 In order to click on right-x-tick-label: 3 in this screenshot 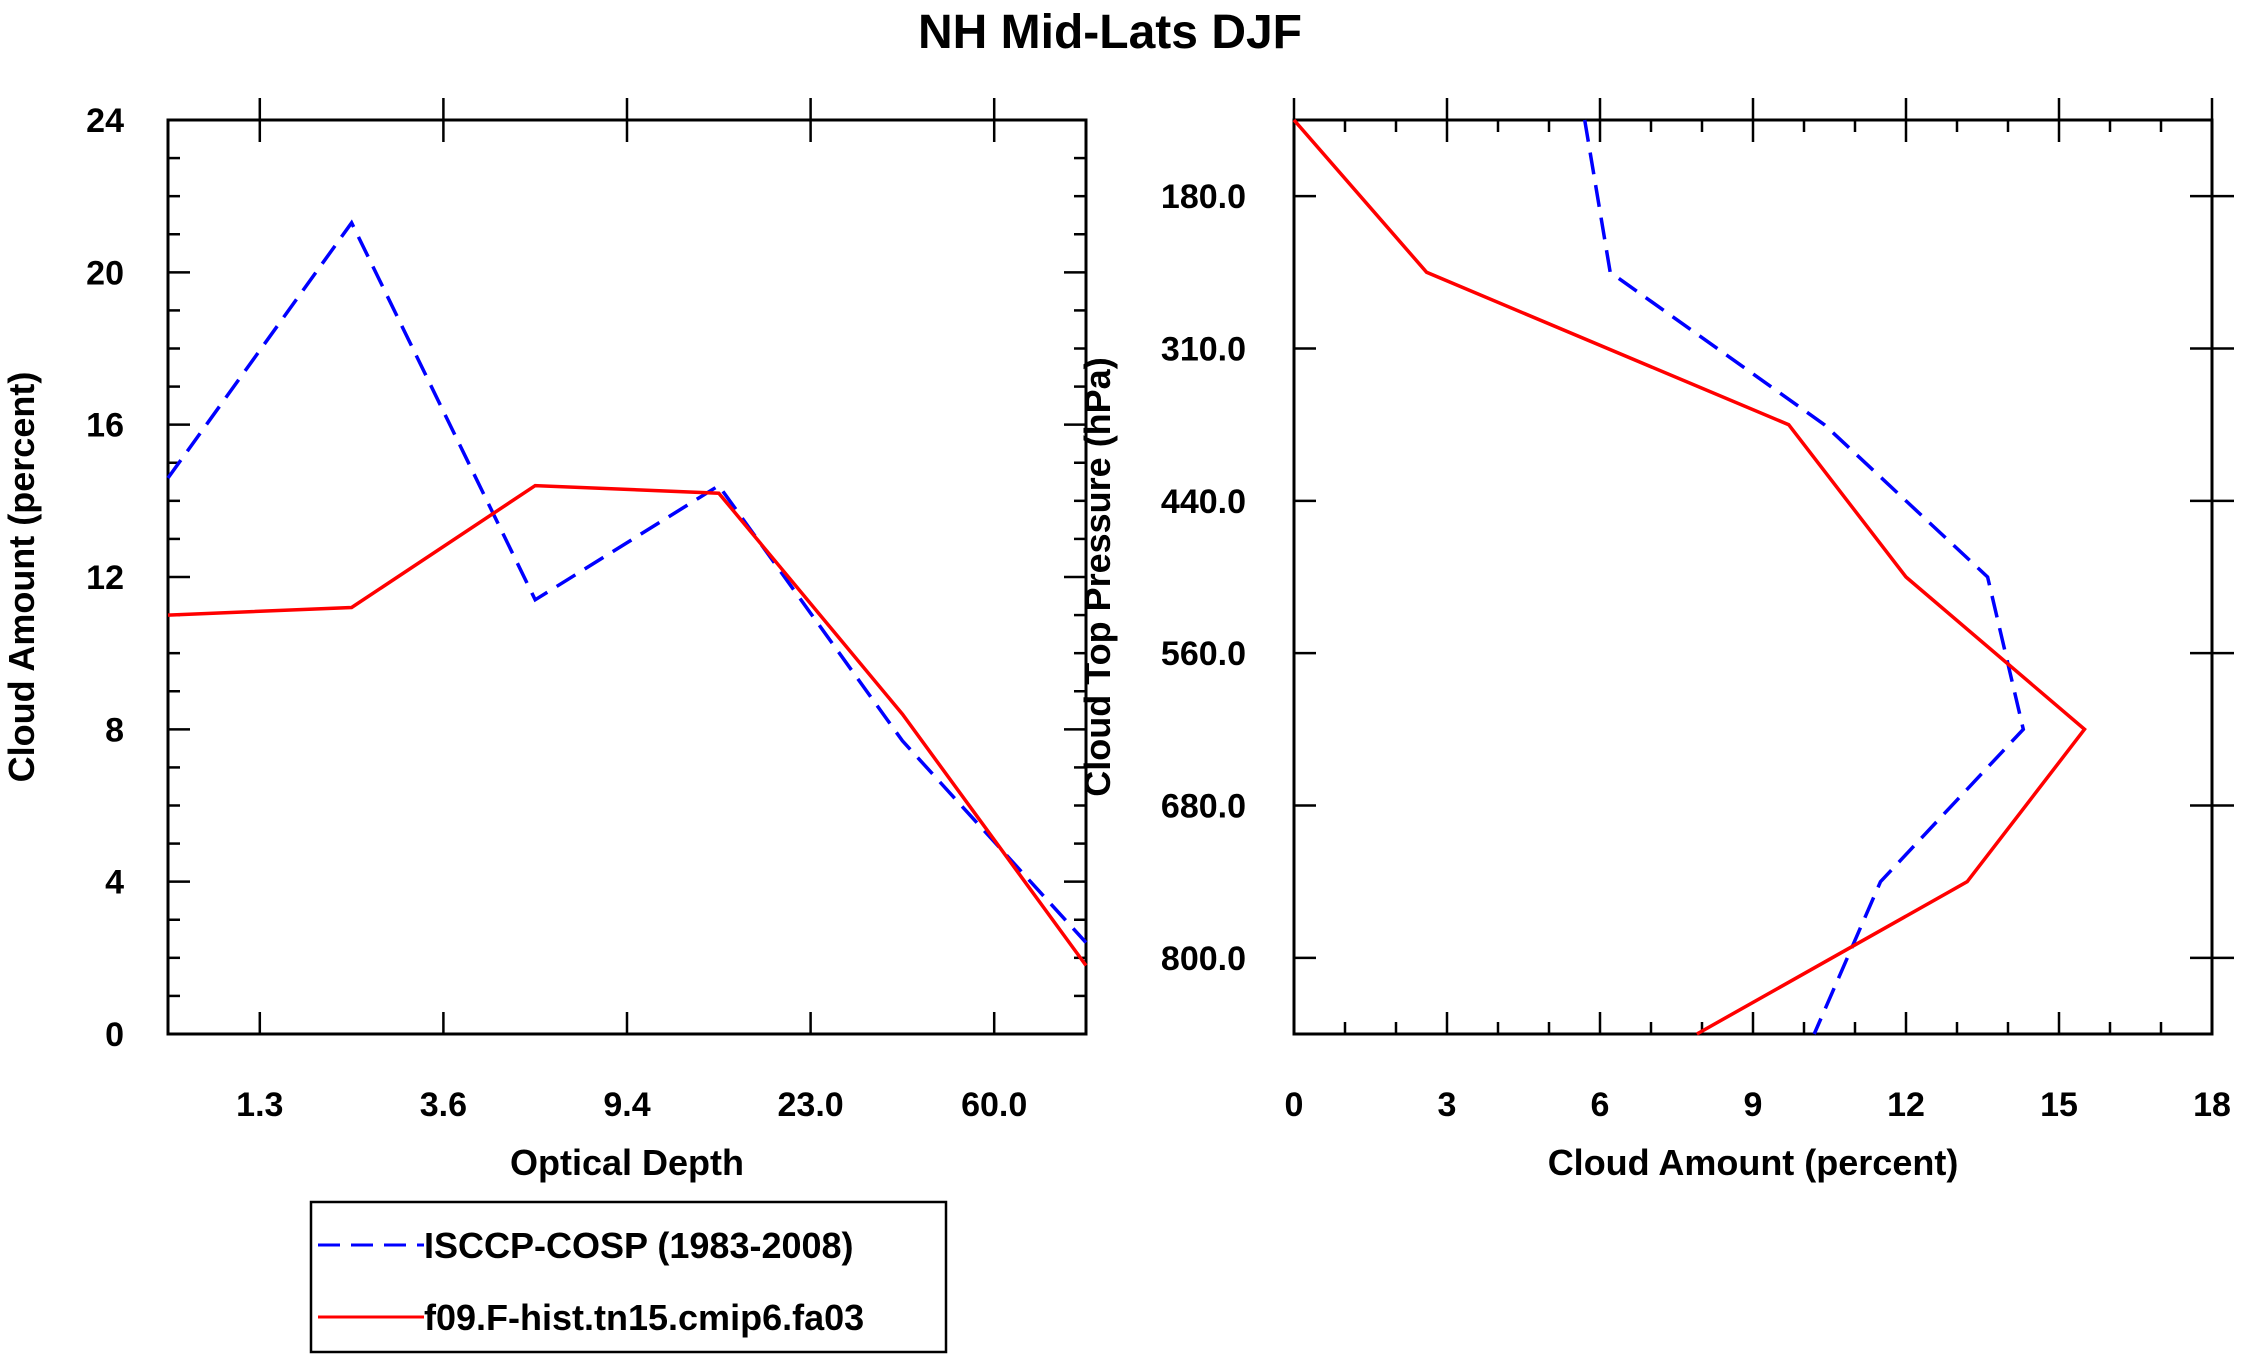, I will do `click(1447, 1105)`.